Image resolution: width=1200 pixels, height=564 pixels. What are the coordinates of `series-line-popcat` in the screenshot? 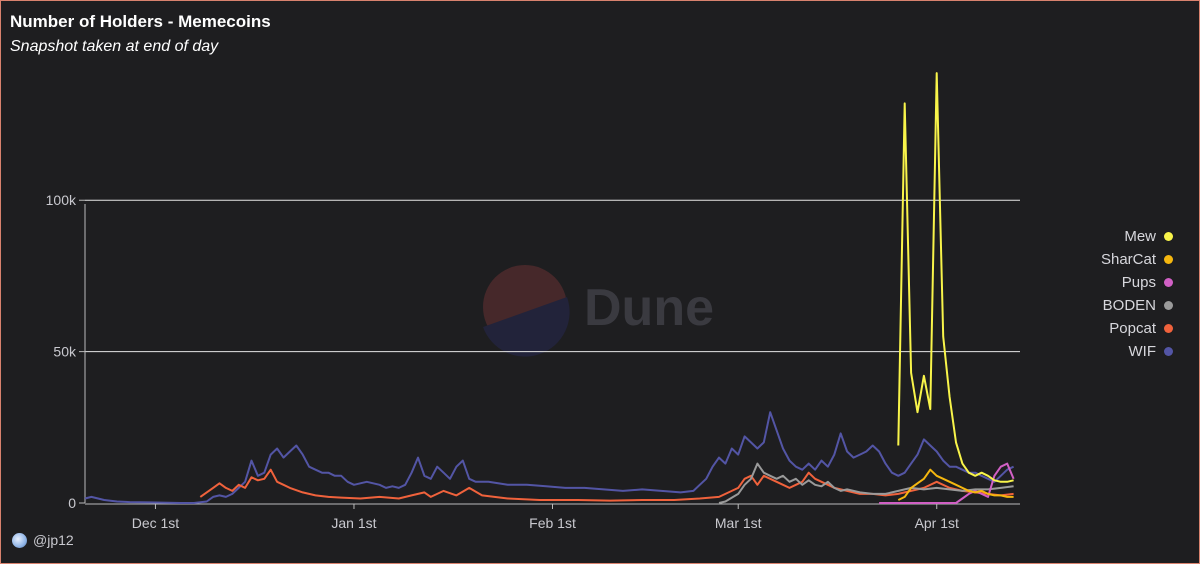 It's located at (606, 485).